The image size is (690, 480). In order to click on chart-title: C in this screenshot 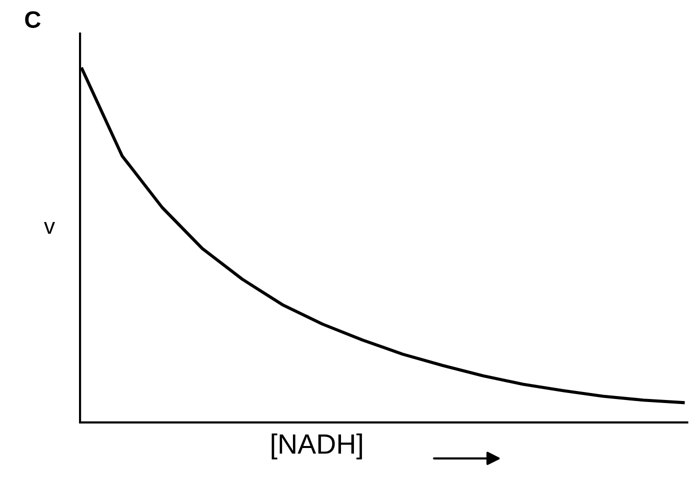, I will do `click(33, 19)`.